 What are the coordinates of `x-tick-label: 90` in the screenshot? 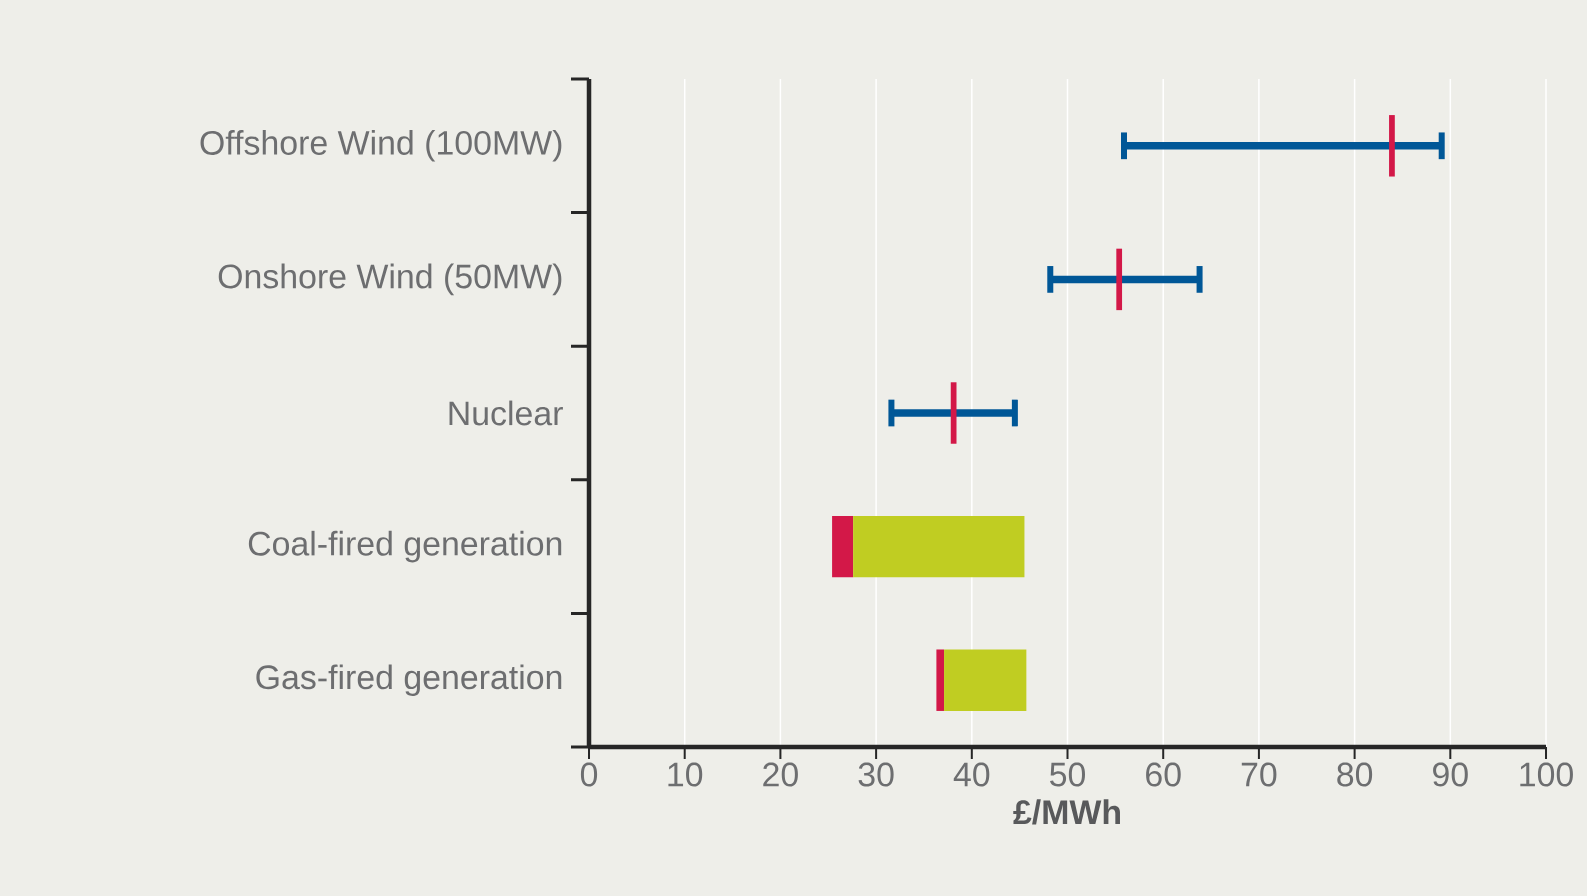 It's located at (1450, 774).